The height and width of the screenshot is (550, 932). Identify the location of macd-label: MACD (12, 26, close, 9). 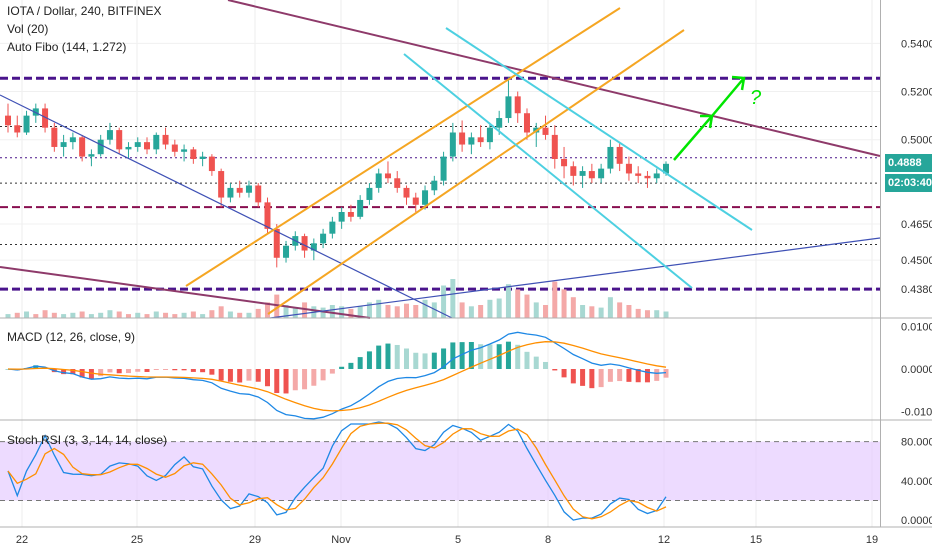
(71, 337).